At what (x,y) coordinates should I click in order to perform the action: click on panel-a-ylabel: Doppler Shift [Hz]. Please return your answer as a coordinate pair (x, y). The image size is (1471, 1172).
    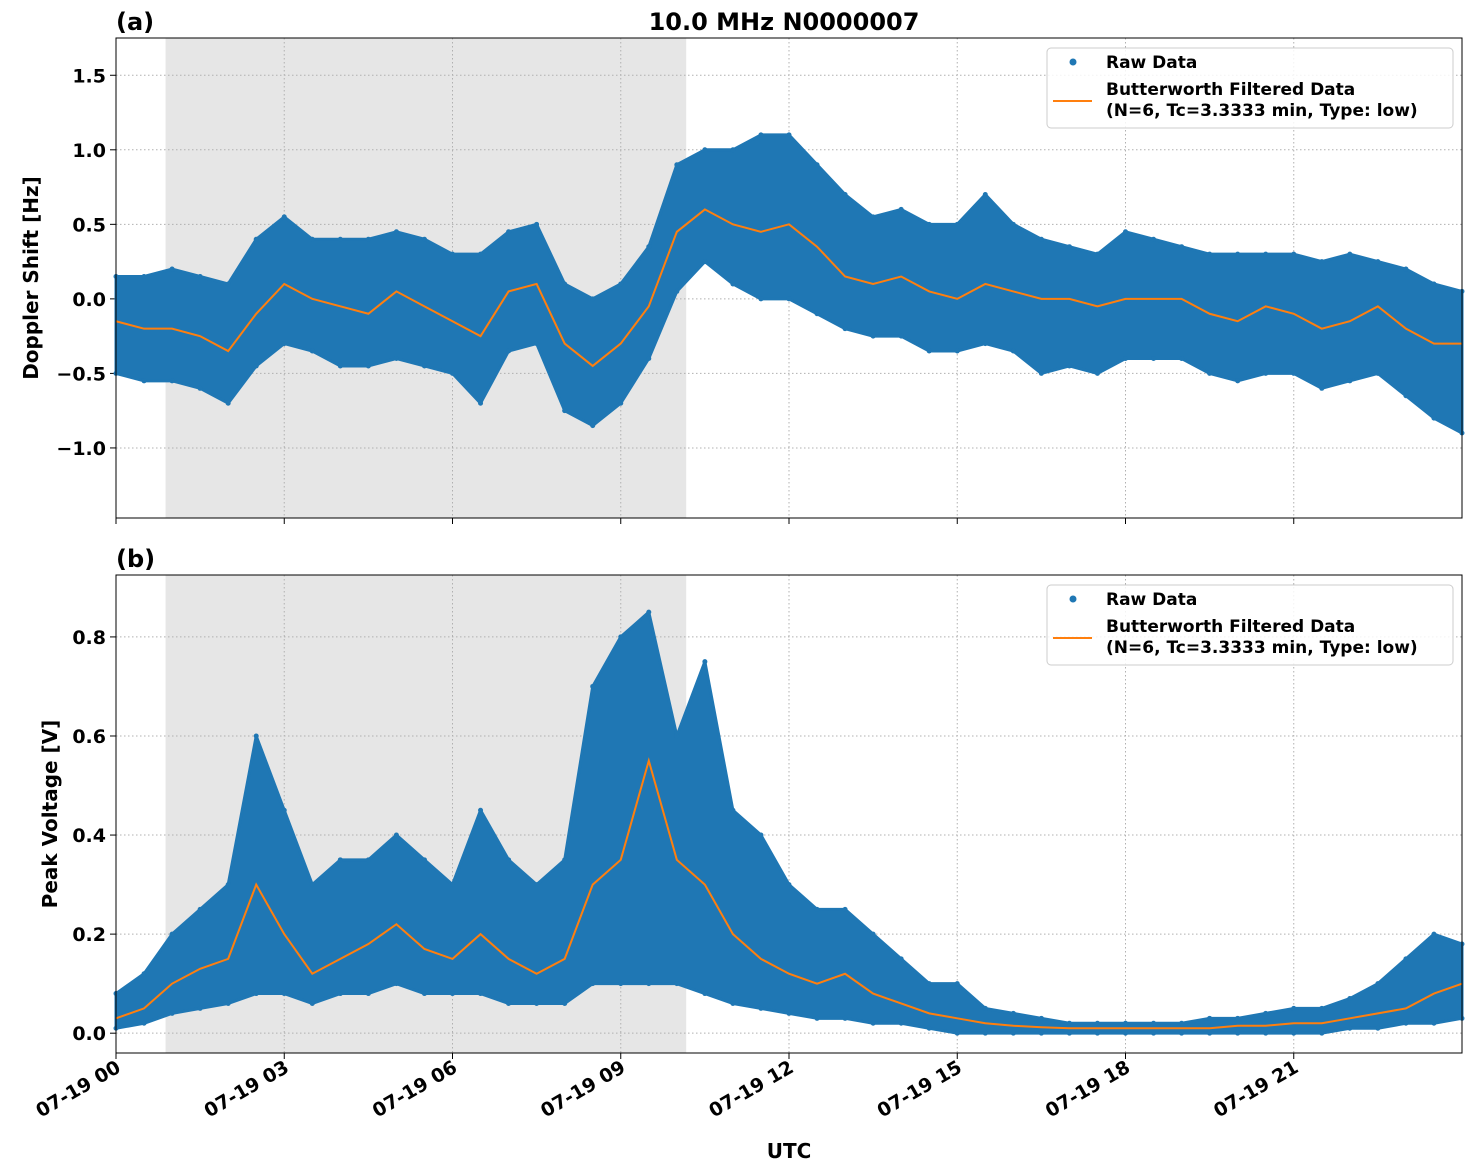
    Looking at the image, I should click on (31, 278).